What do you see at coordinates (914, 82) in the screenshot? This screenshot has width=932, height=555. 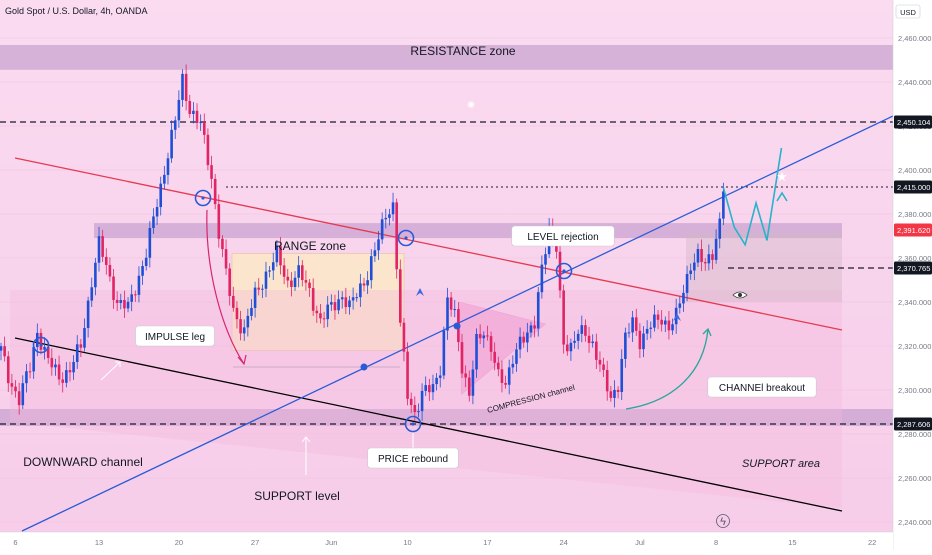 I see `price-tick-label: 2,440.000` at bounding box center [914, 82].